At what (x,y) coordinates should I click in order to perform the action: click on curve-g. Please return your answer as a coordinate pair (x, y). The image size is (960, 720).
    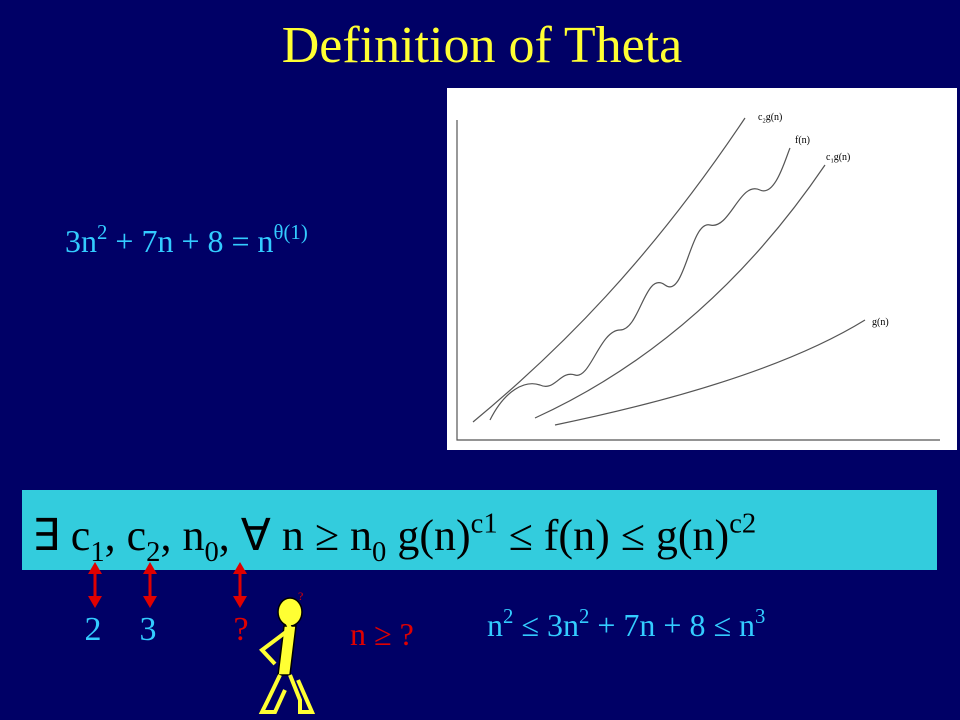
    Looking at the image, I should click on (710, 372).